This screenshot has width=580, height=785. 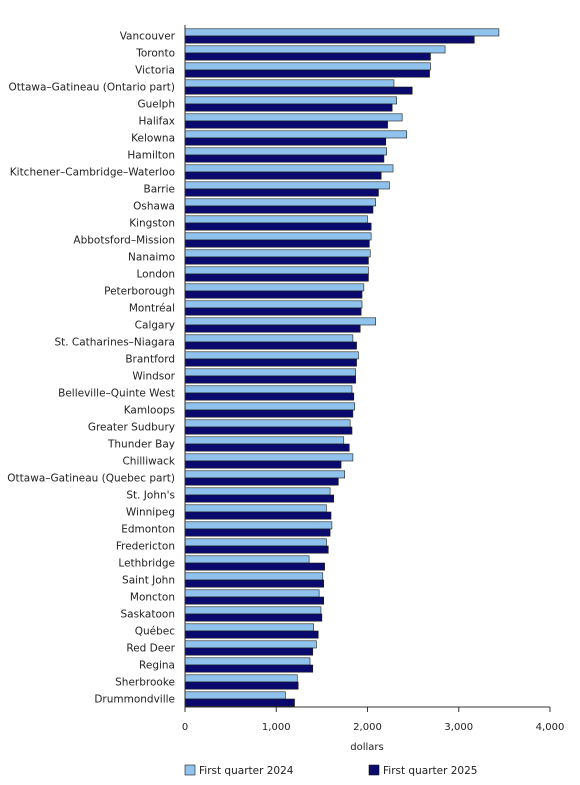 What do you see at coordinates (278, 236) in the screenshot?
I see `bar-2024-abbotsford-mission` at bounding box center [278, 236].